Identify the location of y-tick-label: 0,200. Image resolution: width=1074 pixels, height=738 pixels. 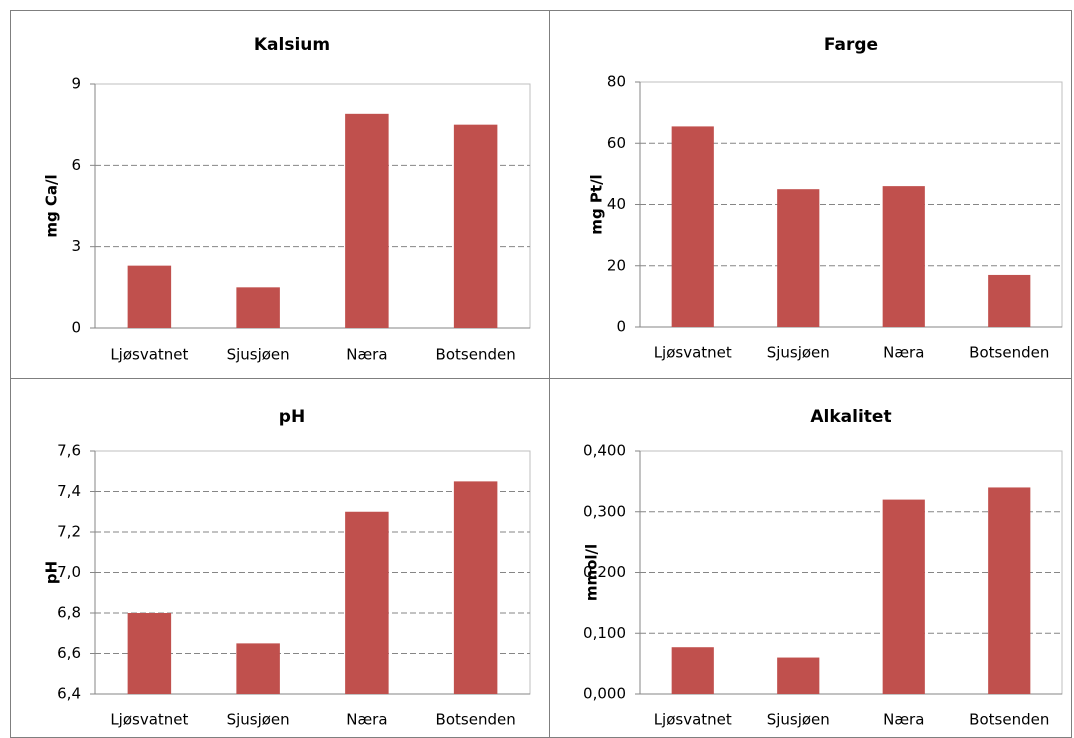
(604, 572).